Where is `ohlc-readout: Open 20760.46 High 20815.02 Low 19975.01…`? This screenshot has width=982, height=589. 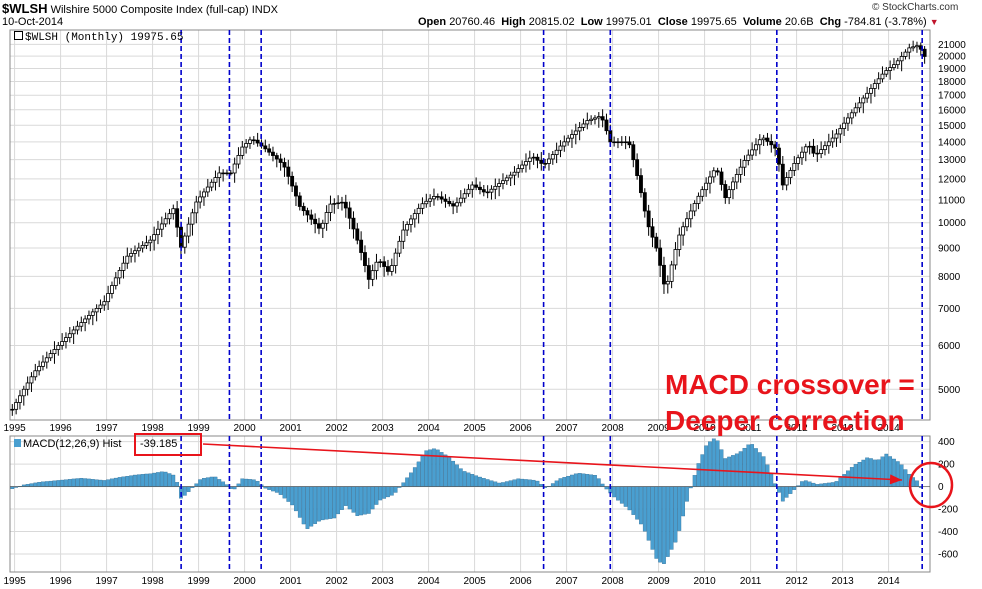
ohlc-readout: Open 20760.46 High 20815.02 Low 19975.01… is located at coordinates (678, 22).